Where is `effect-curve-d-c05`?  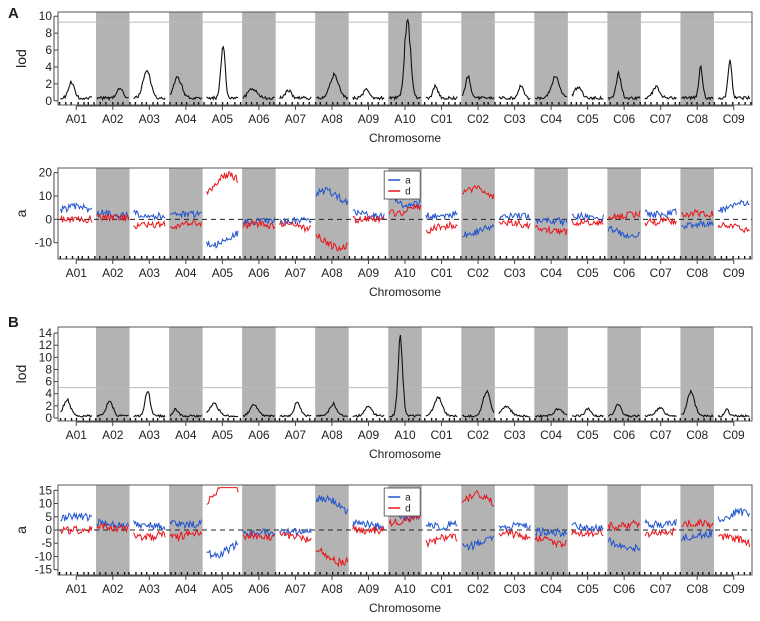 effect-curve-d-c05 is located at coordinates (587, 222).